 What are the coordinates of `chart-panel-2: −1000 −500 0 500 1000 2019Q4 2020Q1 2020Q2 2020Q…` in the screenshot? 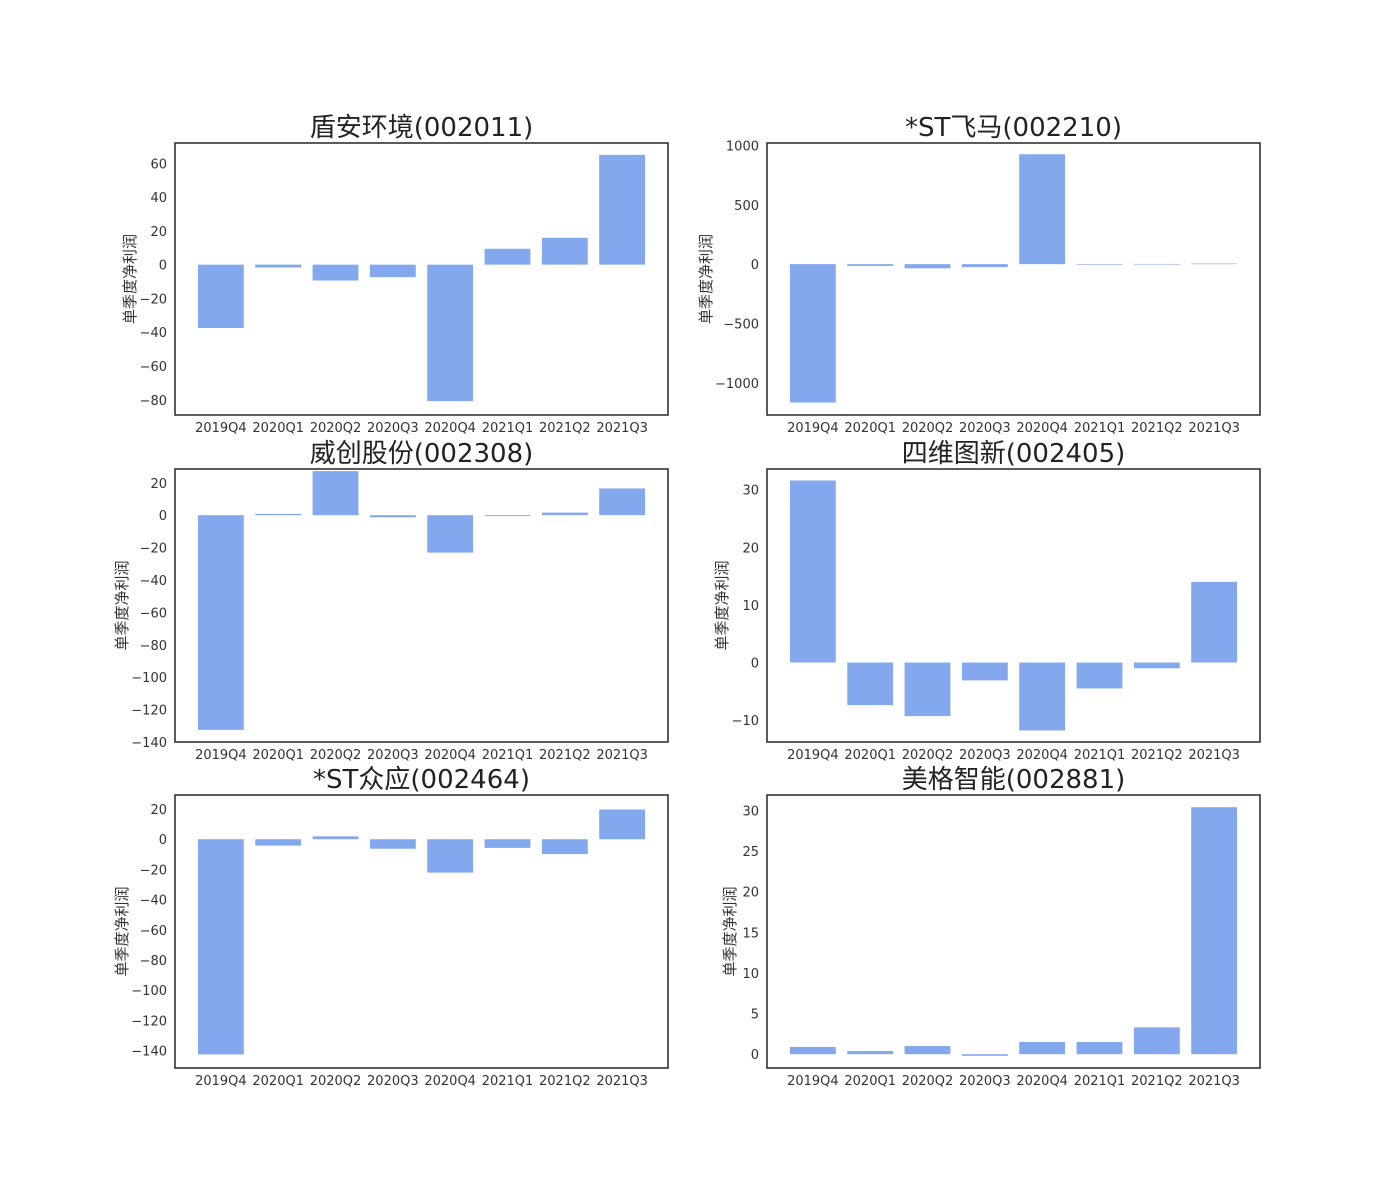 It's located at (979, 274).